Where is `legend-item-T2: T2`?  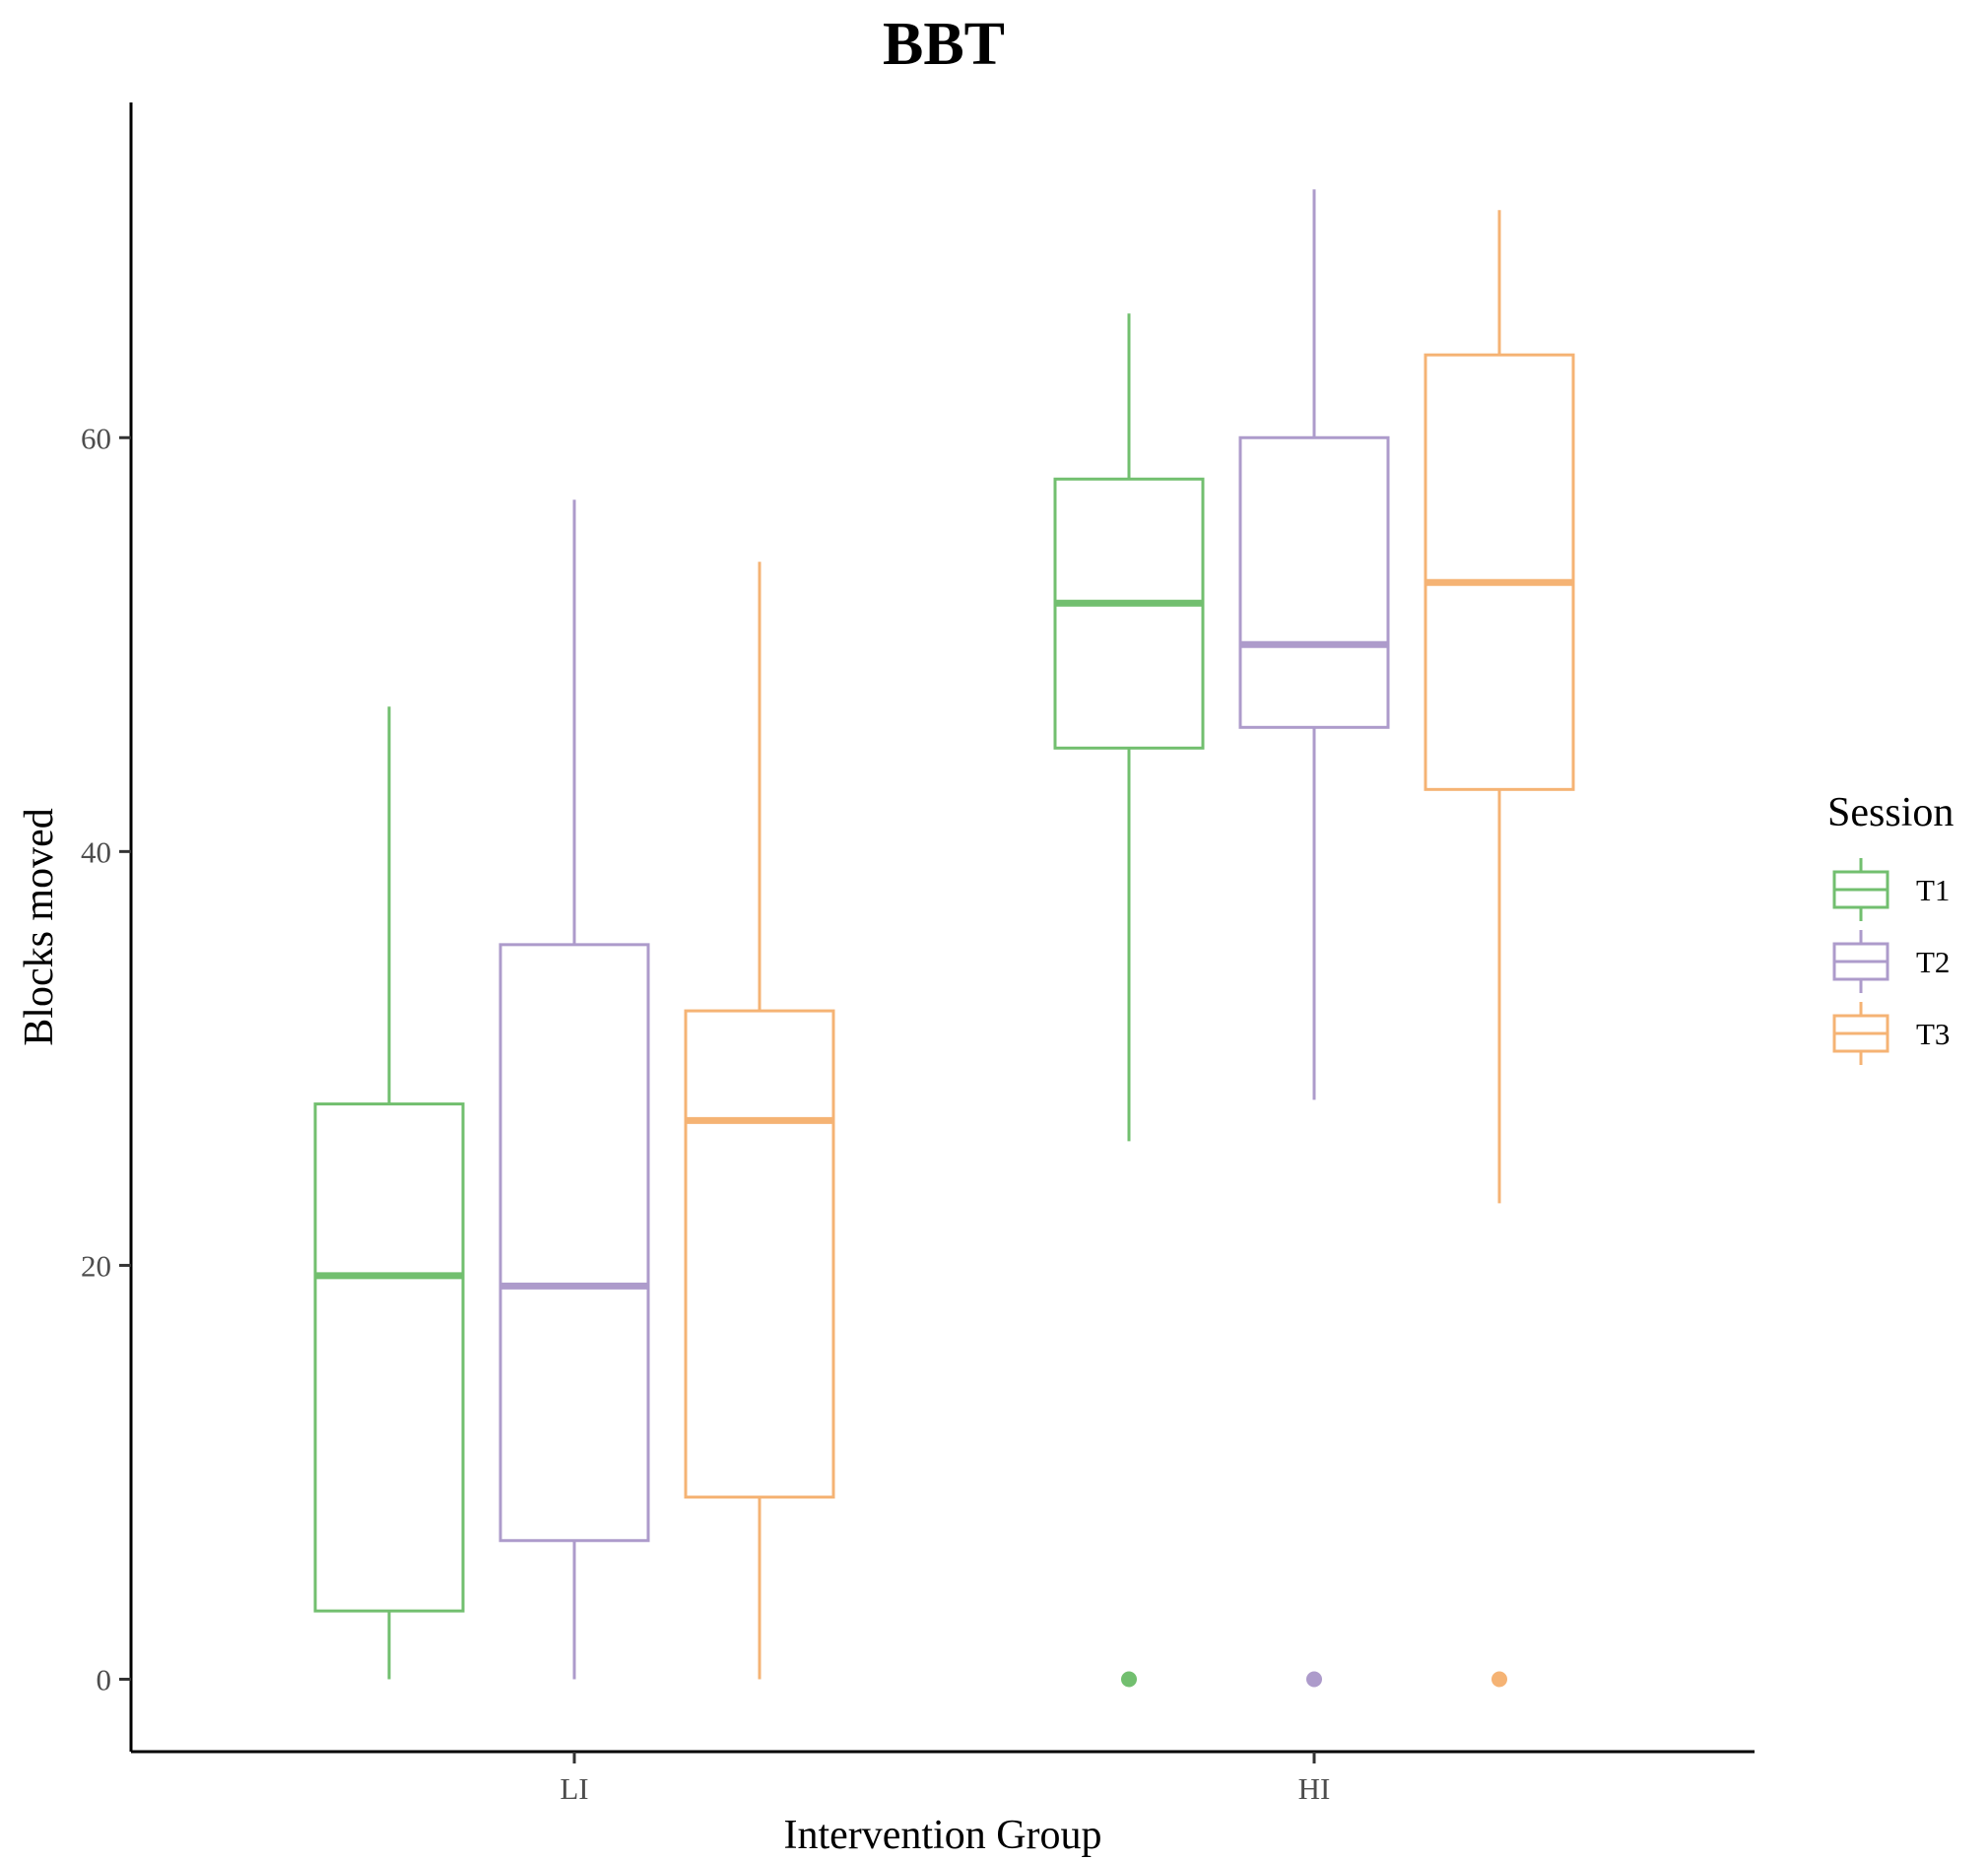 legend-item-T2: T2 is located at coordinates (1891, 961).